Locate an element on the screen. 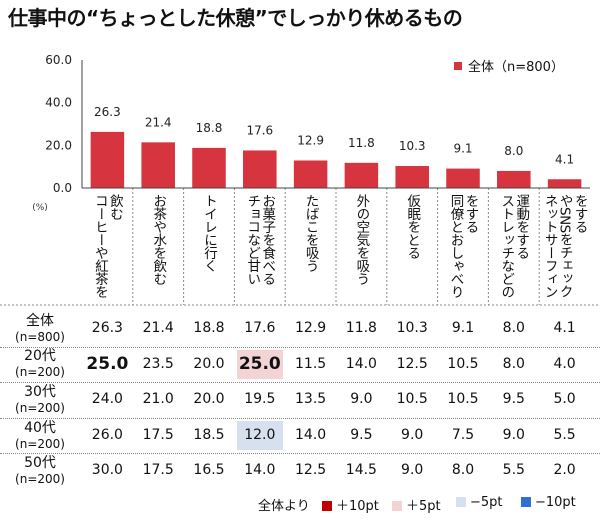 The image size is (600, 526). table-cell: 19.5 is located at coordinates (260, 399).